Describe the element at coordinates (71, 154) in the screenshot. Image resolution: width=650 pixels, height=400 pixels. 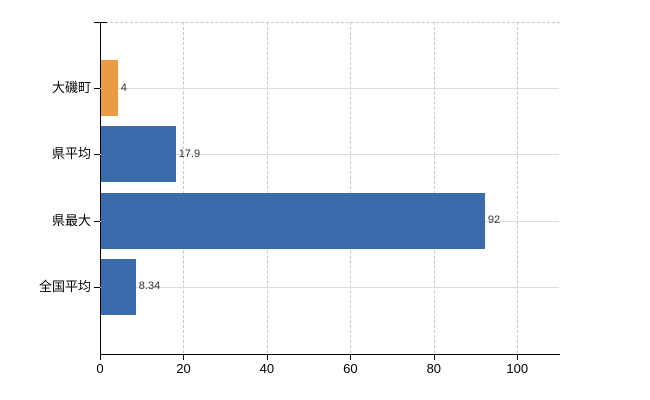
I see `category-label: 県平均` at that location.